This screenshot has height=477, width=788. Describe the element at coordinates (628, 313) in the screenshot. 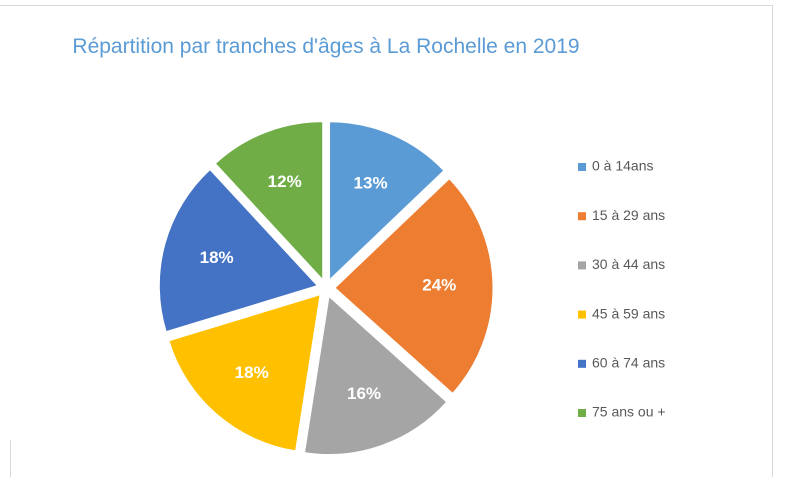

I see `legend-label: 45 à 59 ans` at that location.